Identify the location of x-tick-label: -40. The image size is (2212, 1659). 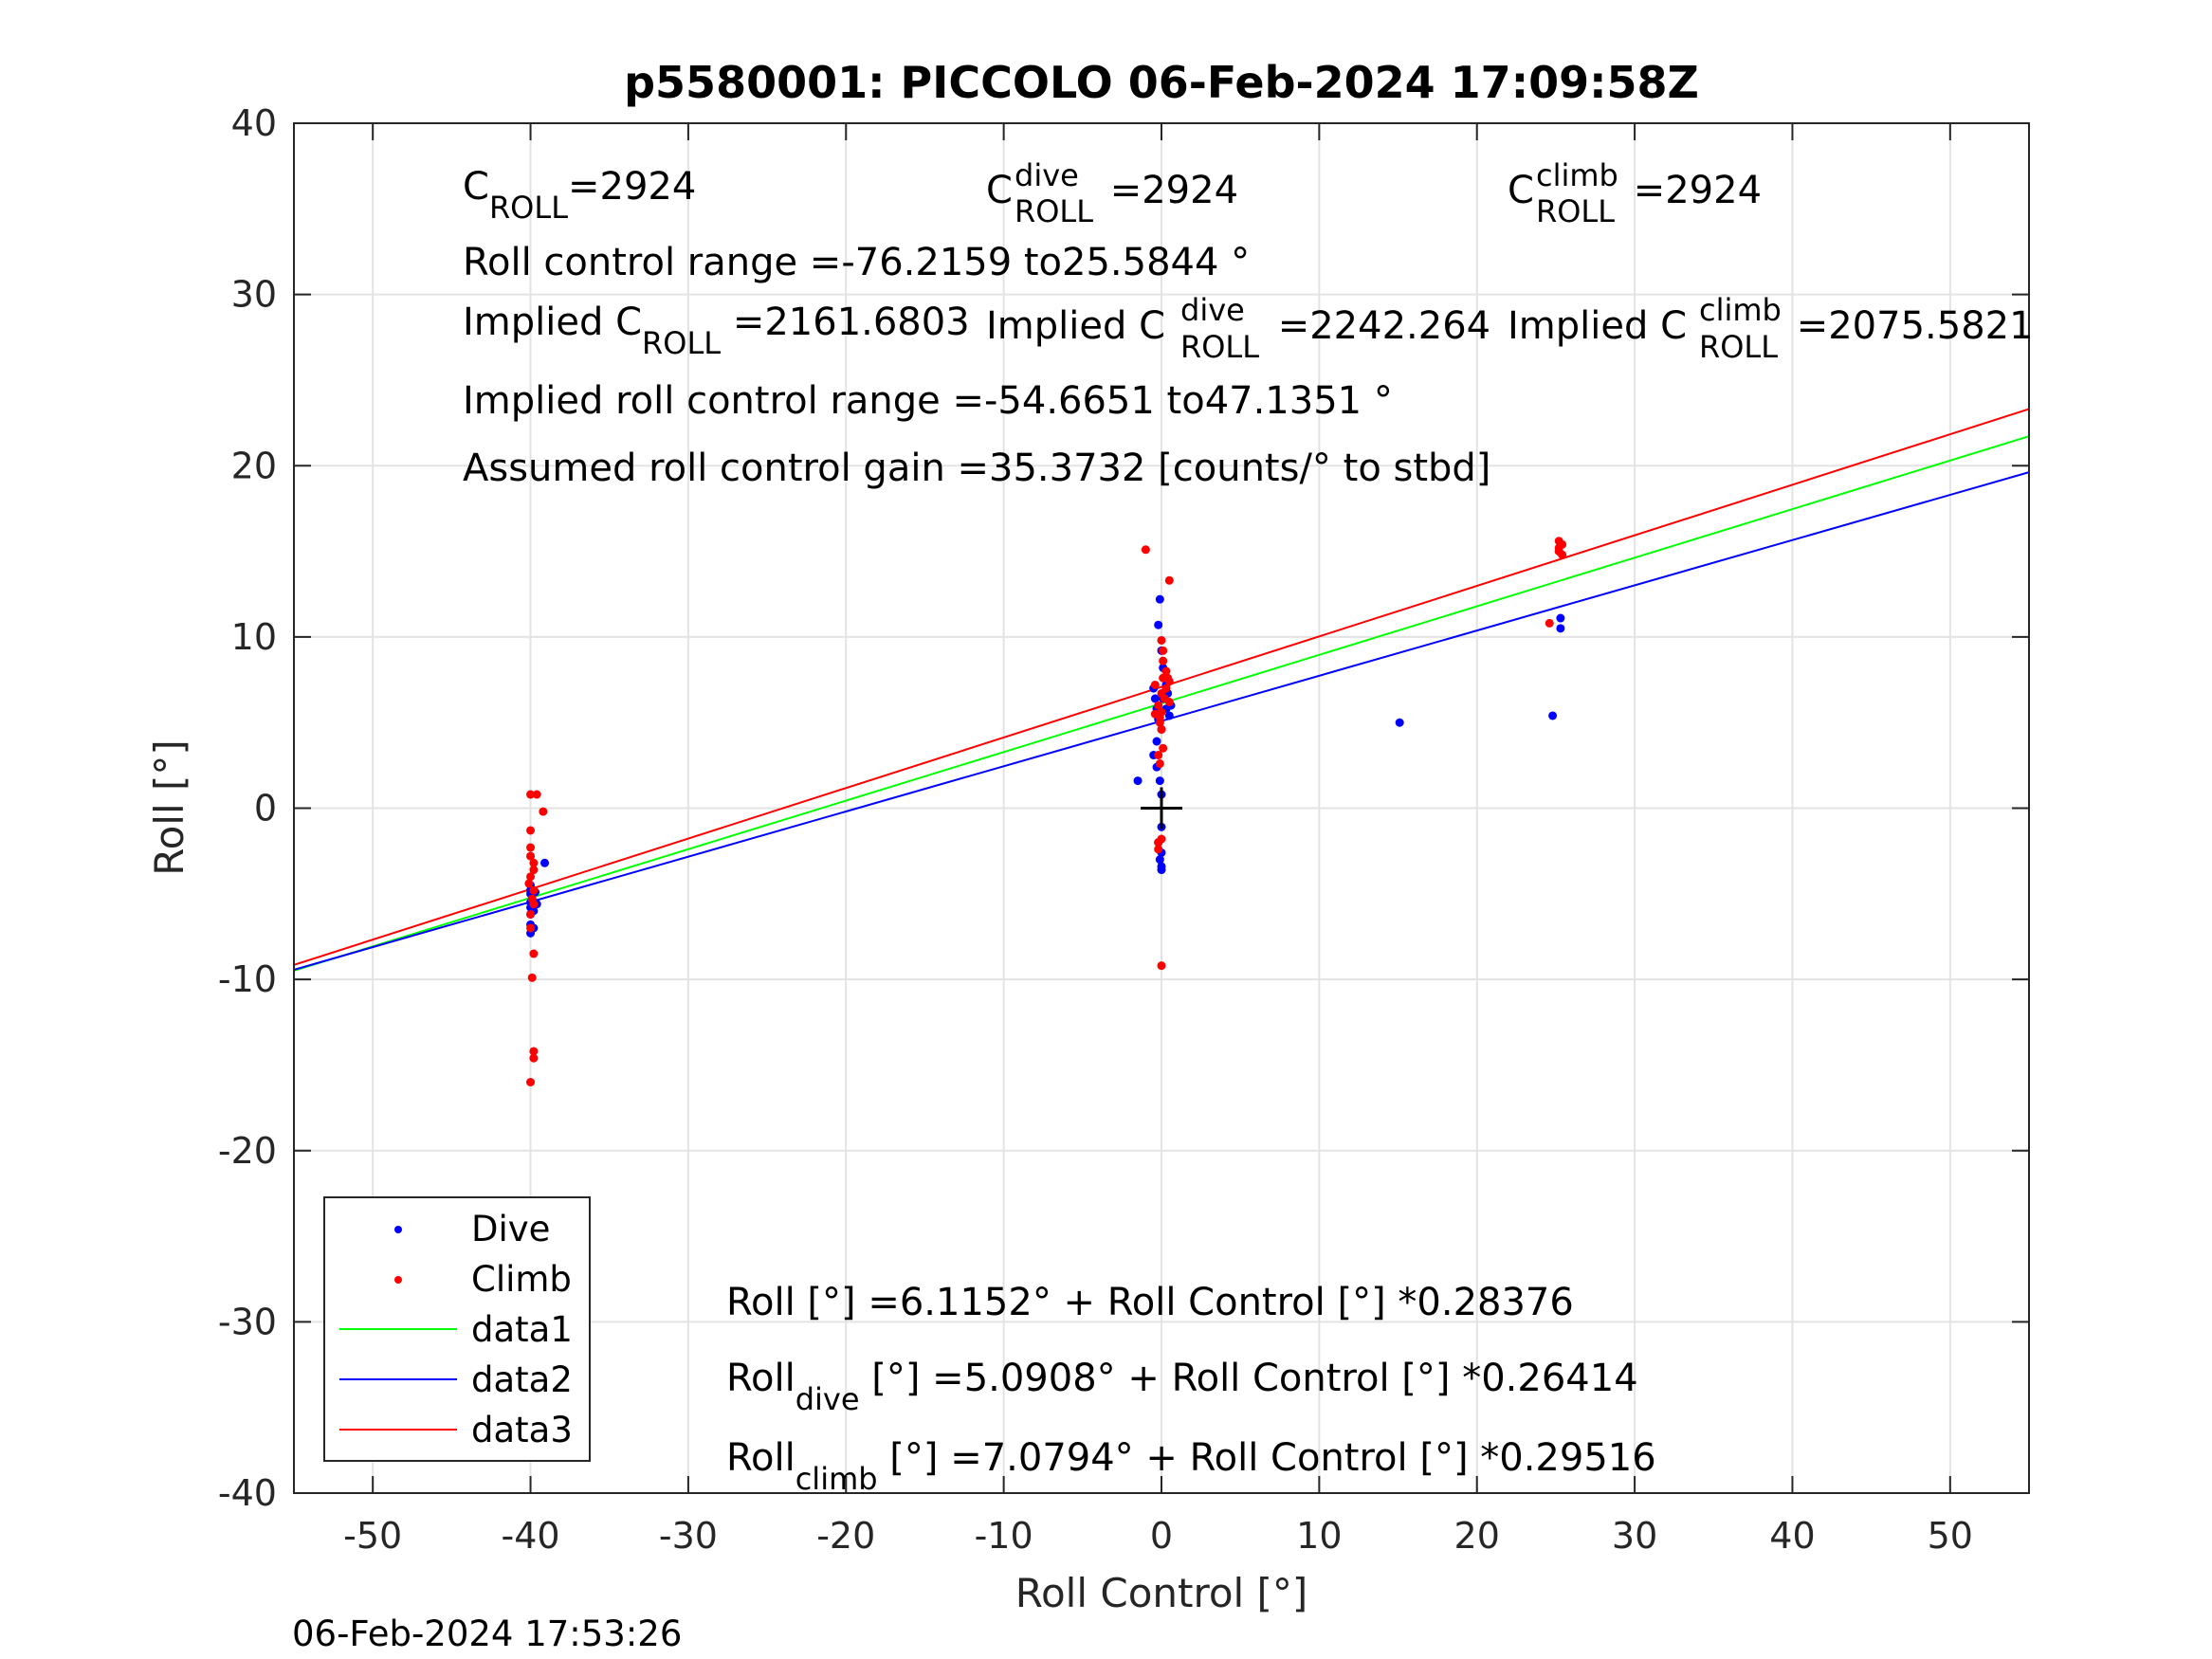
(531, 1536).